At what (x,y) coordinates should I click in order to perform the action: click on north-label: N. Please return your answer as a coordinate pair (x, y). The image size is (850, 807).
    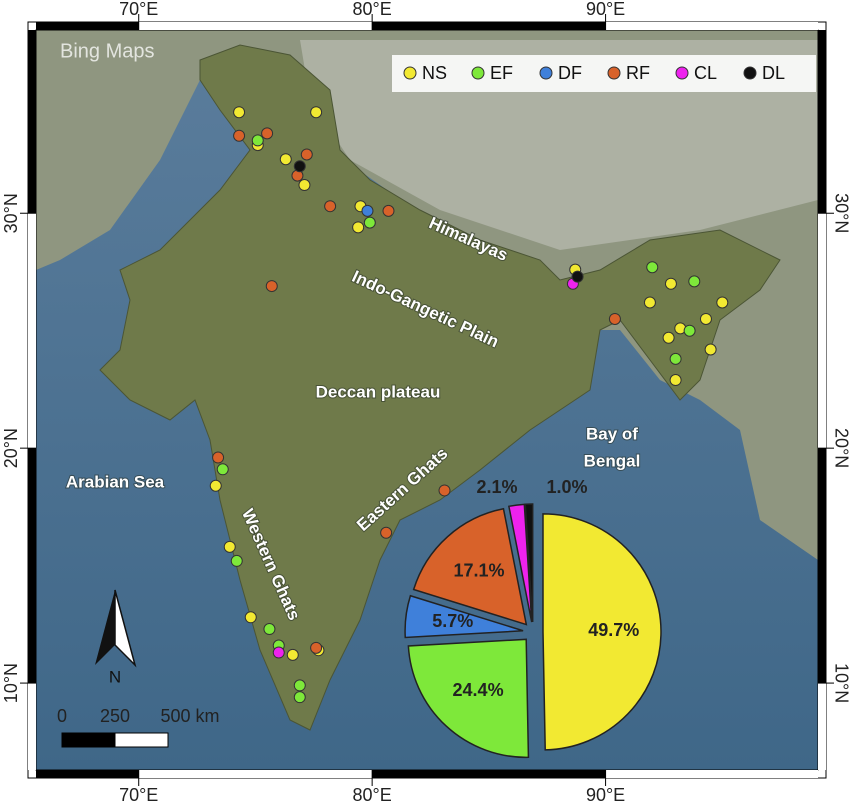
    Looking at the image, I should click on (115, 676).